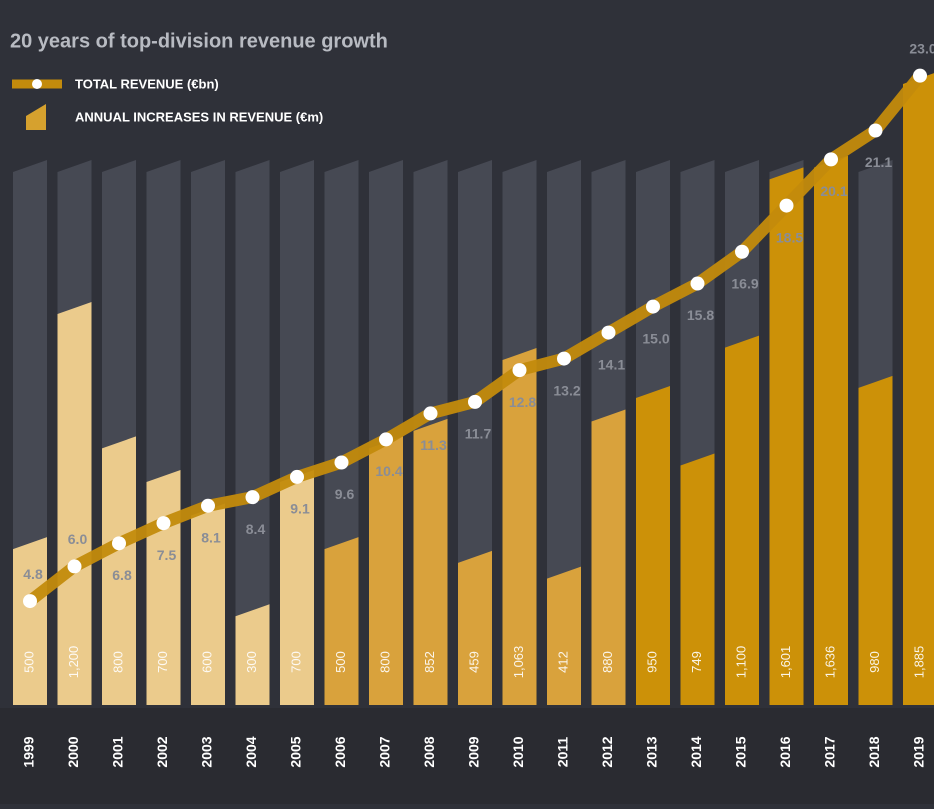 The height and width of the screenshot is (809, 934). What do you see at coordinates (652, 751) in the screenshot?
I see `x-tick-label: 2013` at bounding box center [652, 751].